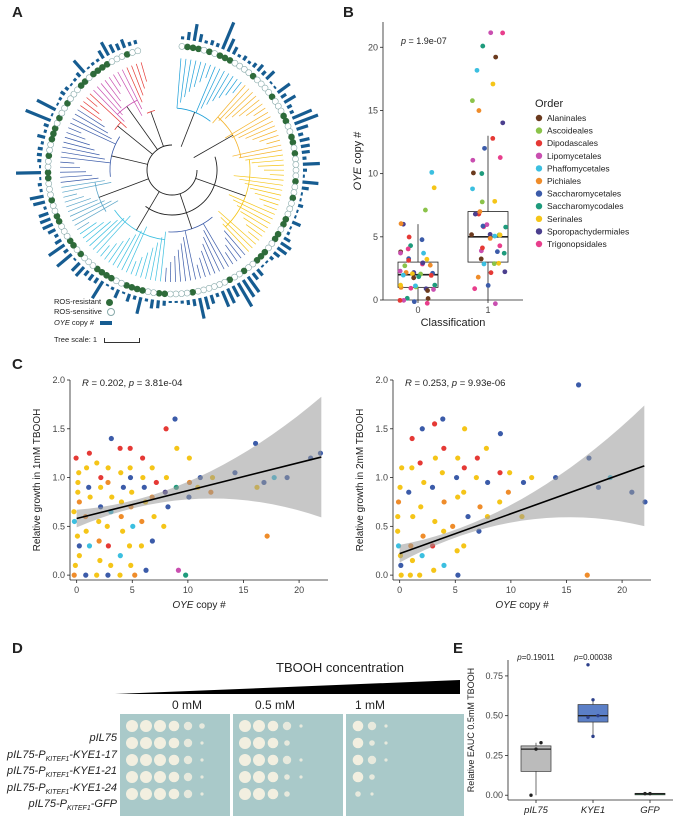  Describe the element at coordinates (78, 311) in the screenshot. I see `legend-sensitive-label: ROS-sensitive` at that location.